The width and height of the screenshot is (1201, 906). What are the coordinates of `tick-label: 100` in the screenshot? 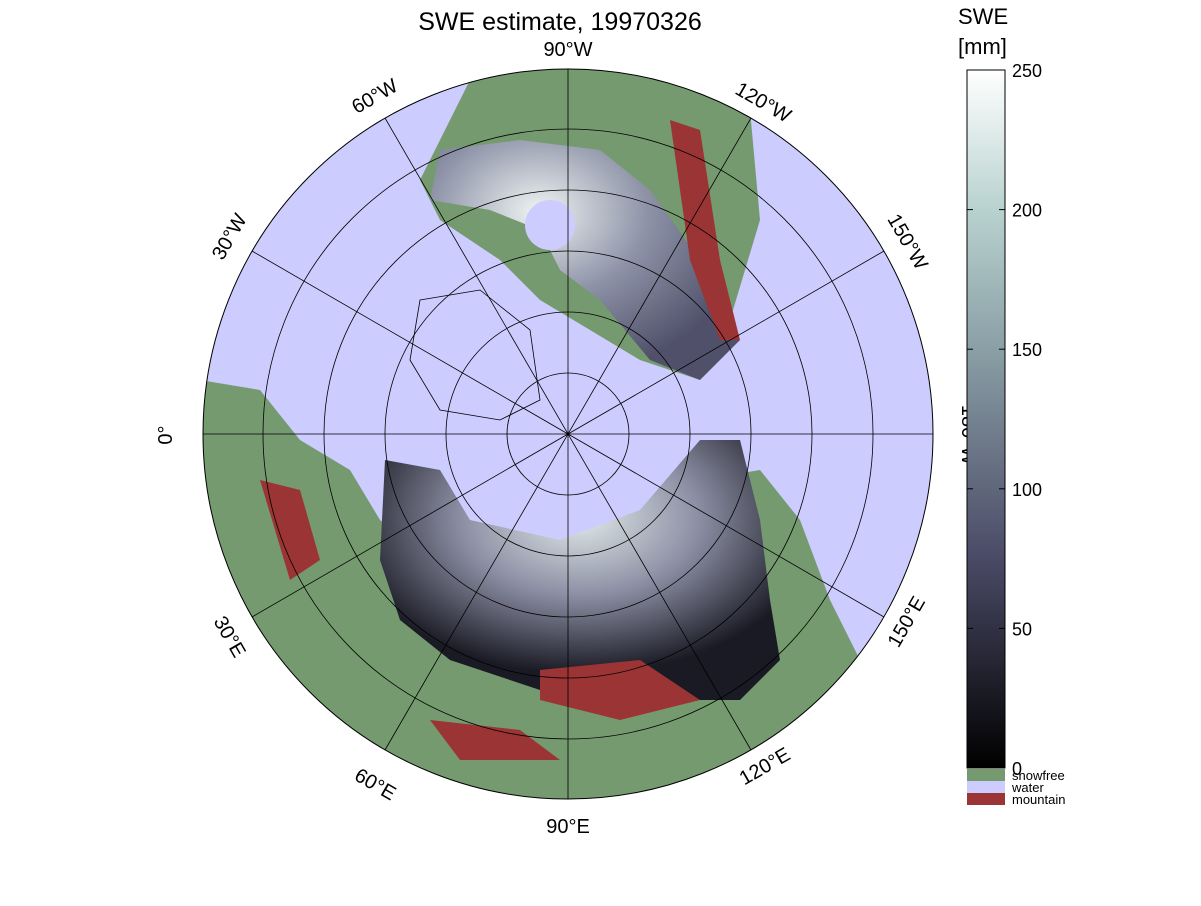 It's located at (1027, 490).